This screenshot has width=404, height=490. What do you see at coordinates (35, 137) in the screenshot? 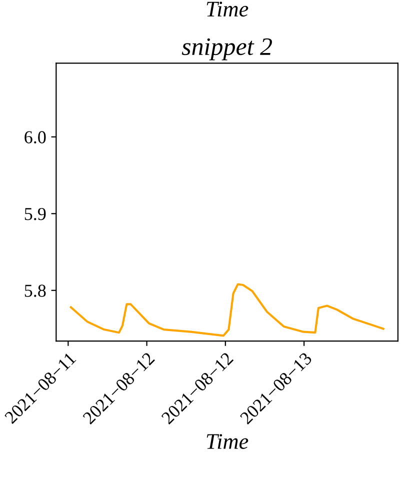
I see `y-tick-label: 6.0` at bounding box center [35, 137].